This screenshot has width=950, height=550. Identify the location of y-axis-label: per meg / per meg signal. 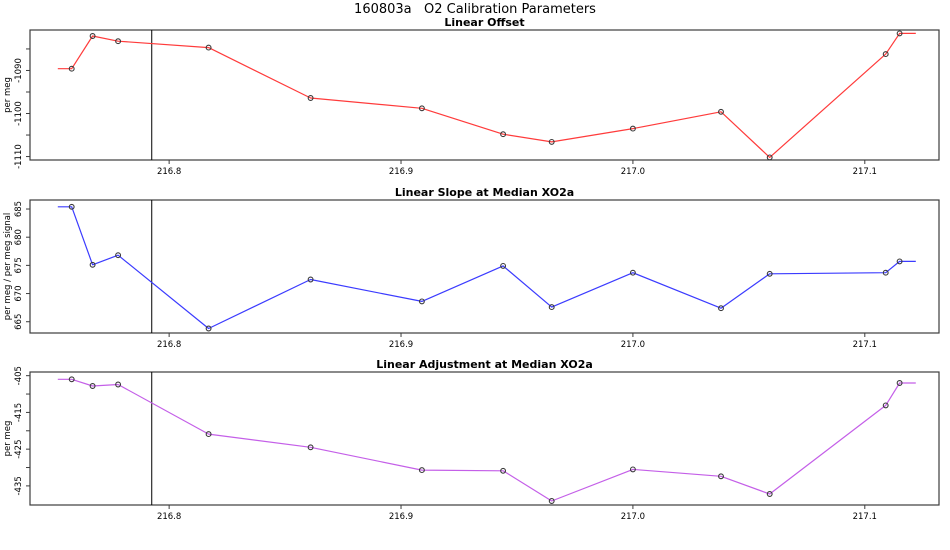
(8, 267).